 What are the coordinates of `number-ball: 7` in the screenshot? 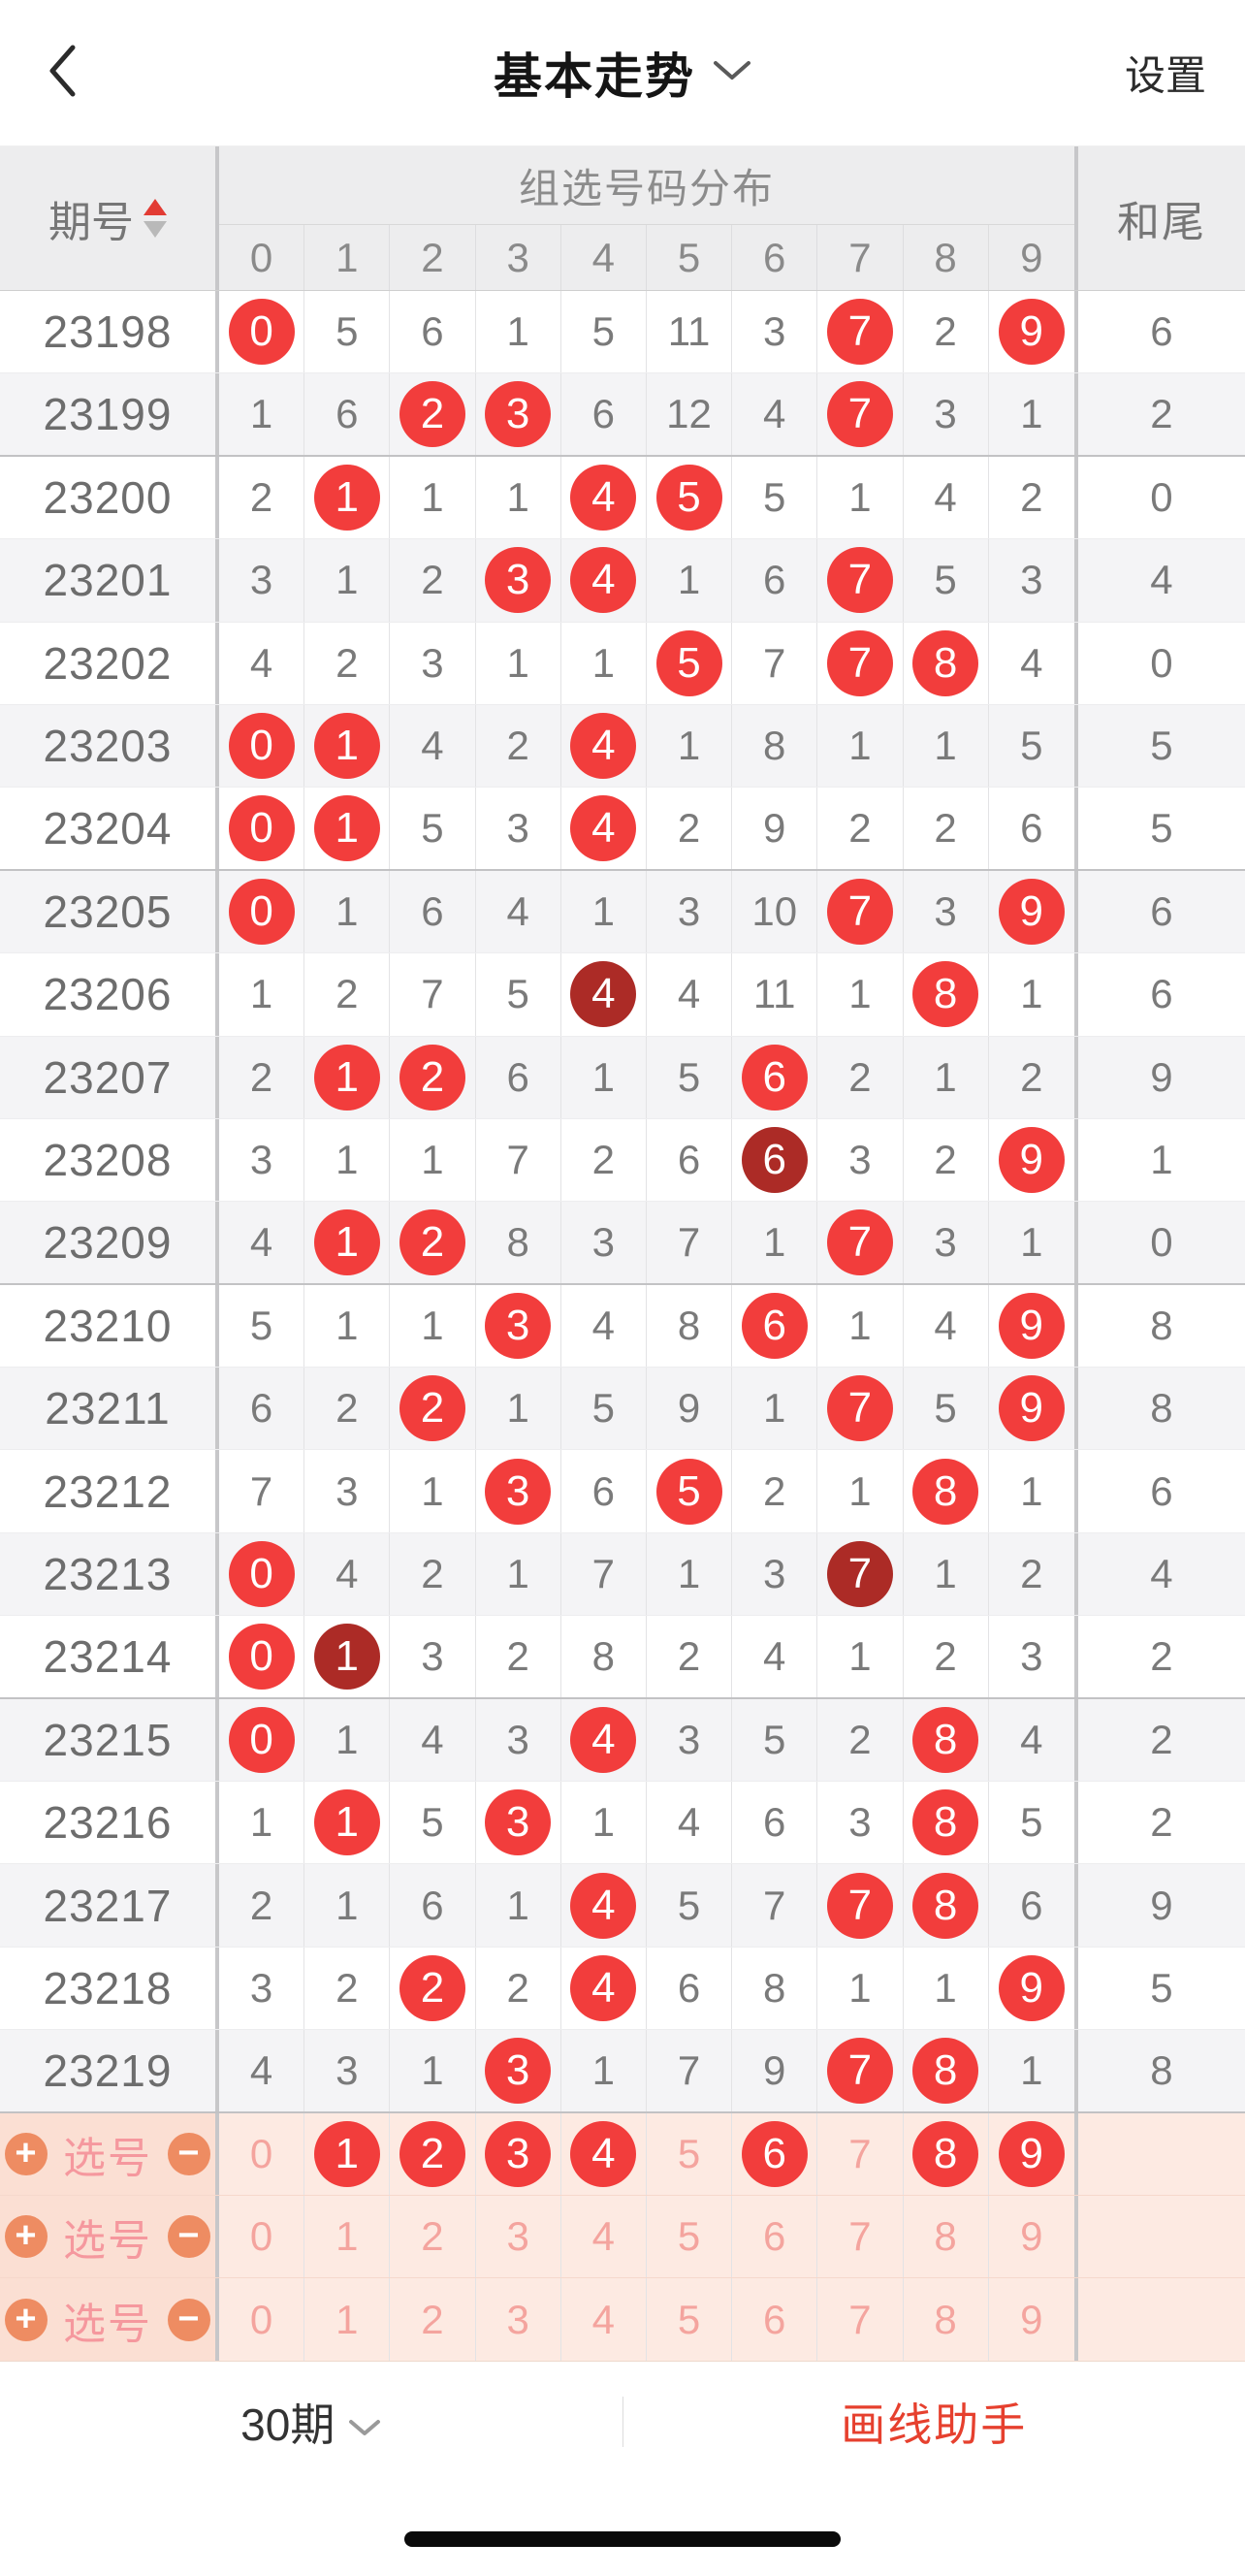 It's located at (860, 2070).